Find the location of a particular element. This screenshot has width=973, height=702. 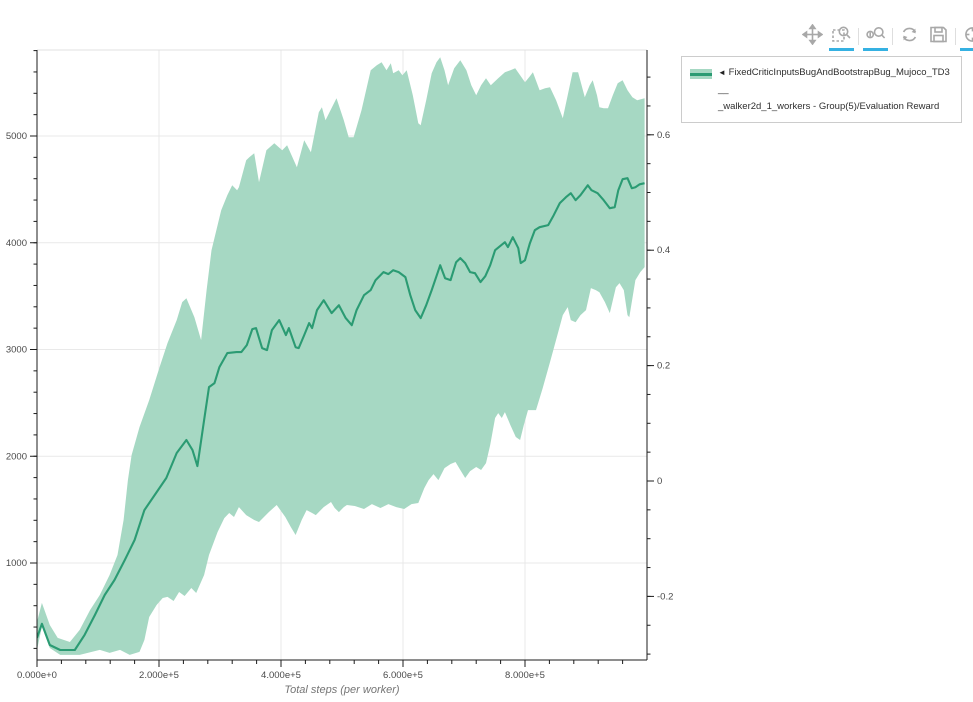

save-tool-button is located at coordinates (938, 36).